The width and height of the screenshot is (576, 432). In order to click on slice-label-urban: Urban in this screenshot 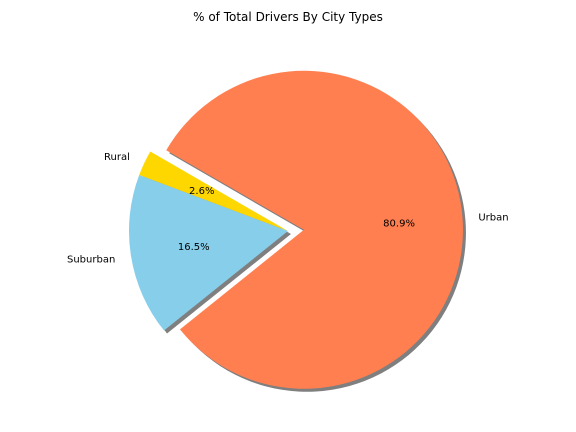, I will do `click(493, 217)`.